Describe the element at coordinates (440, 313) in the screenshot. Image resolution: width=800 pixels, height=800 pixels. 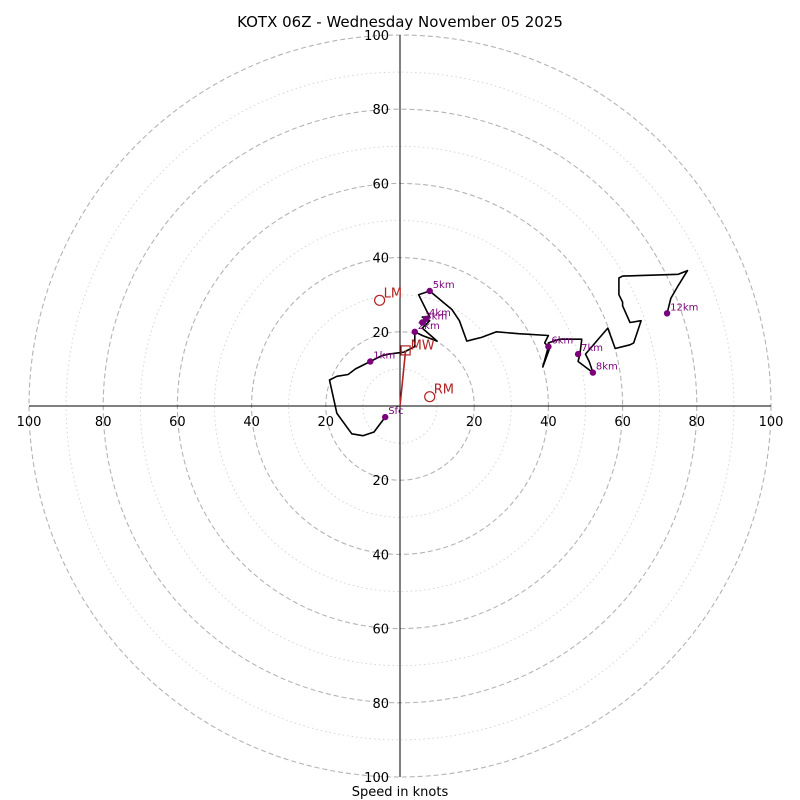
I see `height-marker-label-4: 4km` at that location.